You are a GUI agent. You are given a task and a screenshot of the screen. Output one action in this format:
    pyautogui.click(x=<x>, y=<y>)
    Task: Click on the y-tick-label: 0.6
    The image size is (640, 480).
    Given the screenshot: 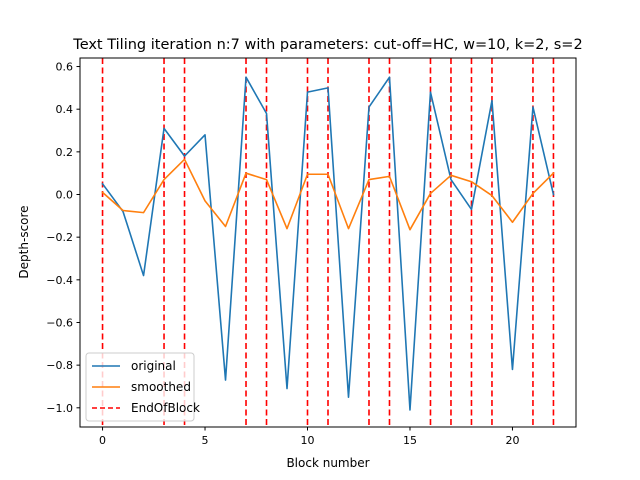 What is the action you would take?
    pyautogui.click(x=65, y=67)
    